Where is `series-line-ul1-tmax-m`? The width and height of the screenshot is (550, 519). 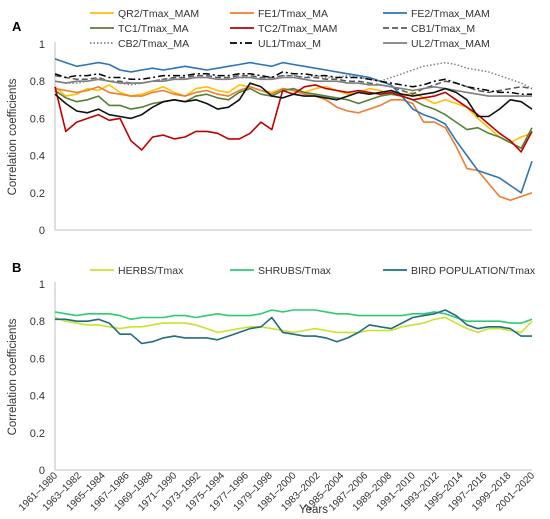 series-line-ul1-tmax-m is located at coordinates (293, 83).